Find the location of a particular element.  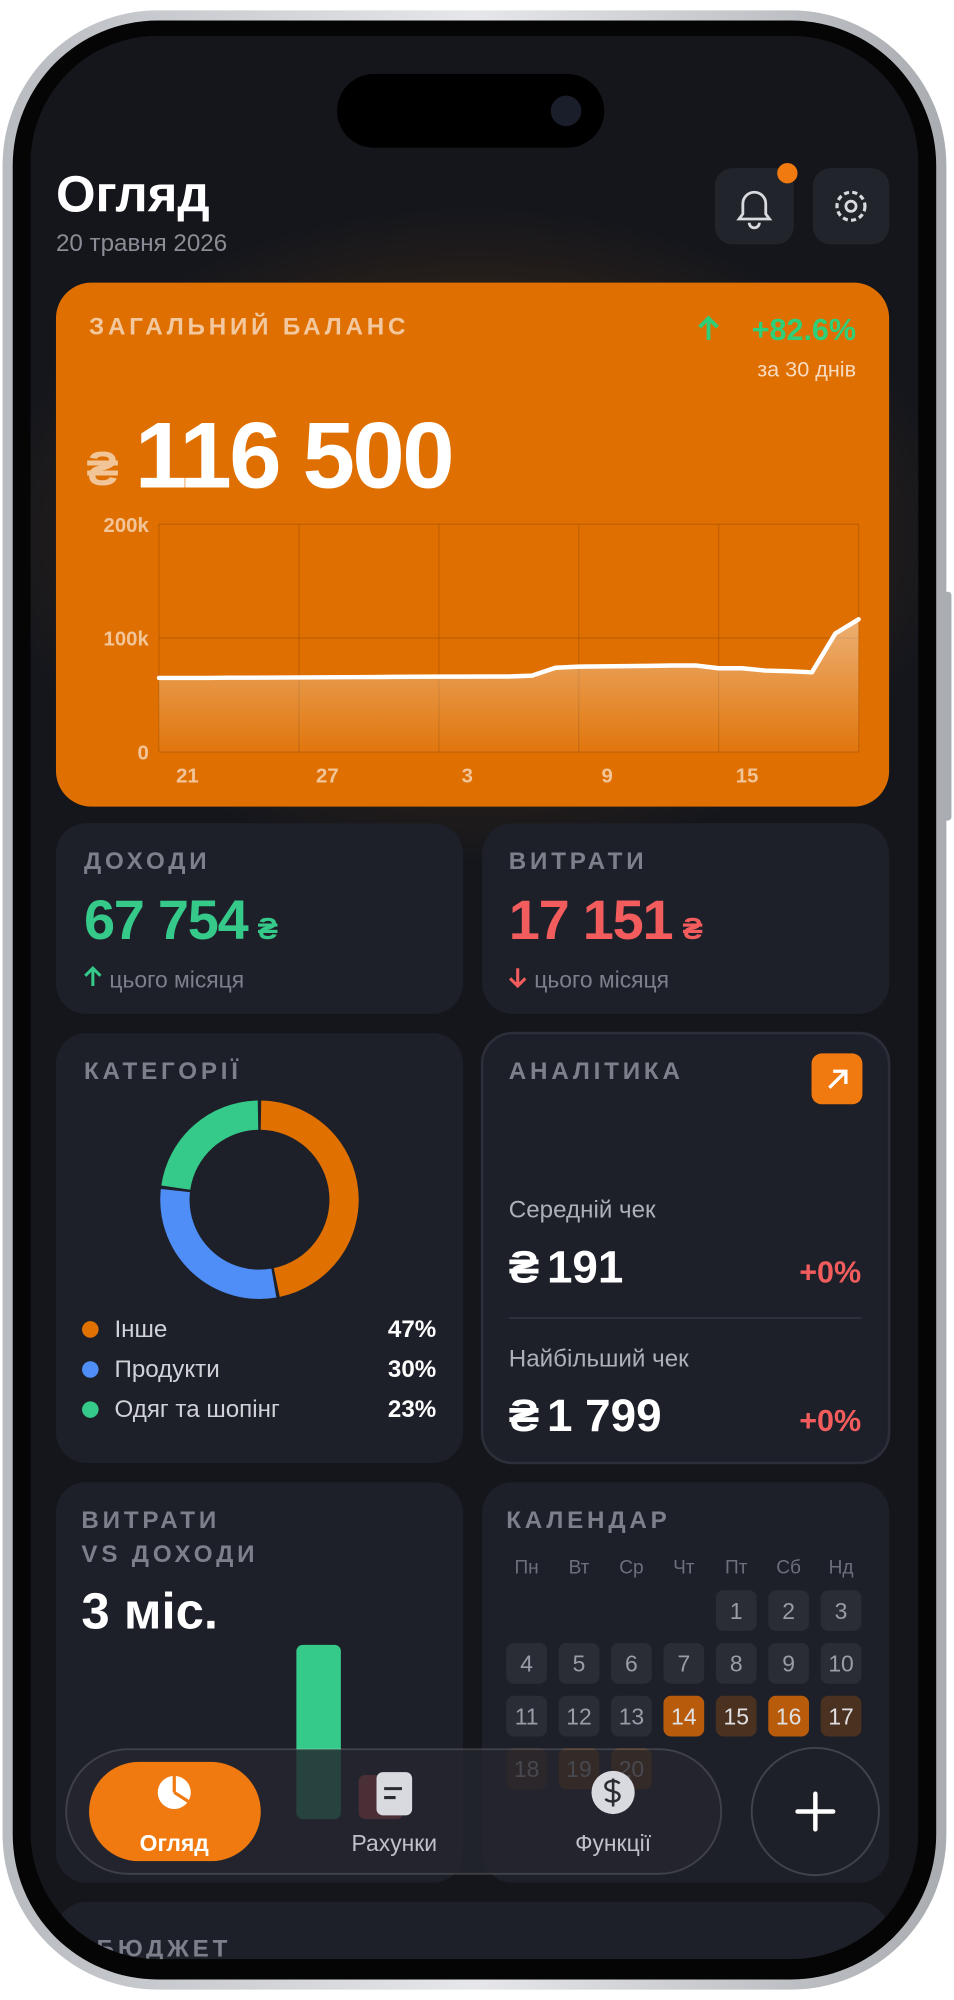

pie-icon-cut is located at coordinates (181, 1789).